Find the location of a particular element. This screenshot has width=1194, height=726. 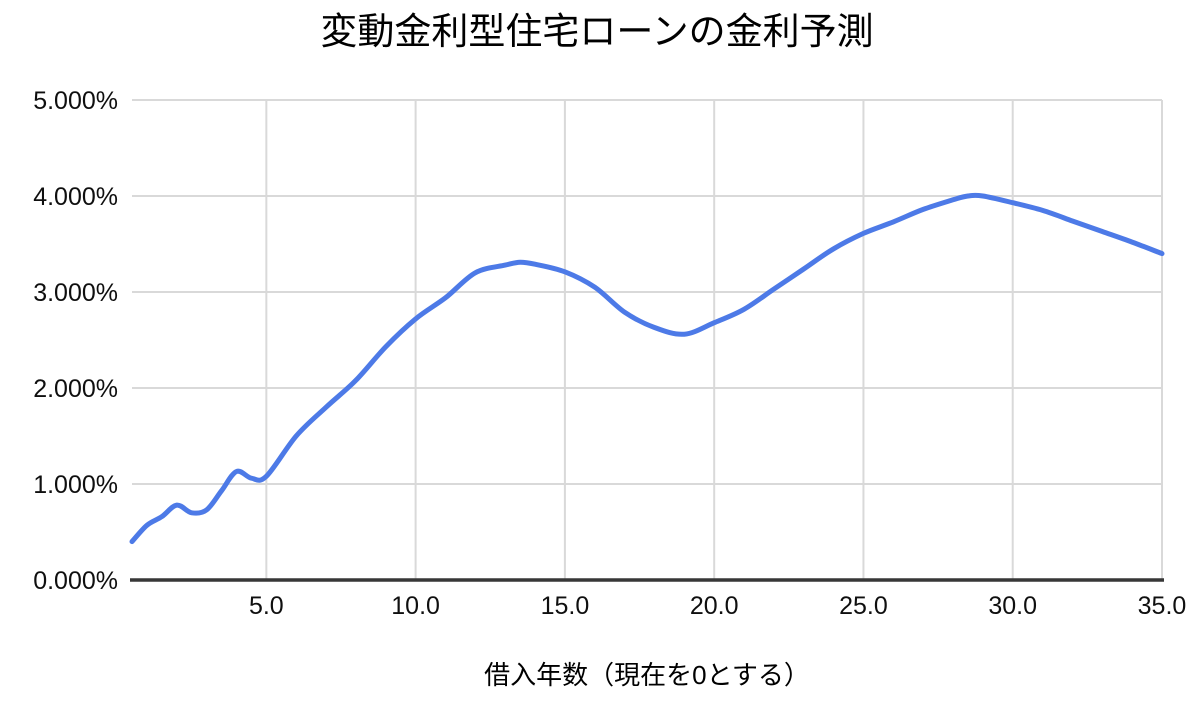

x-tick-label: 15.0 is located at coordinates (565, 606).